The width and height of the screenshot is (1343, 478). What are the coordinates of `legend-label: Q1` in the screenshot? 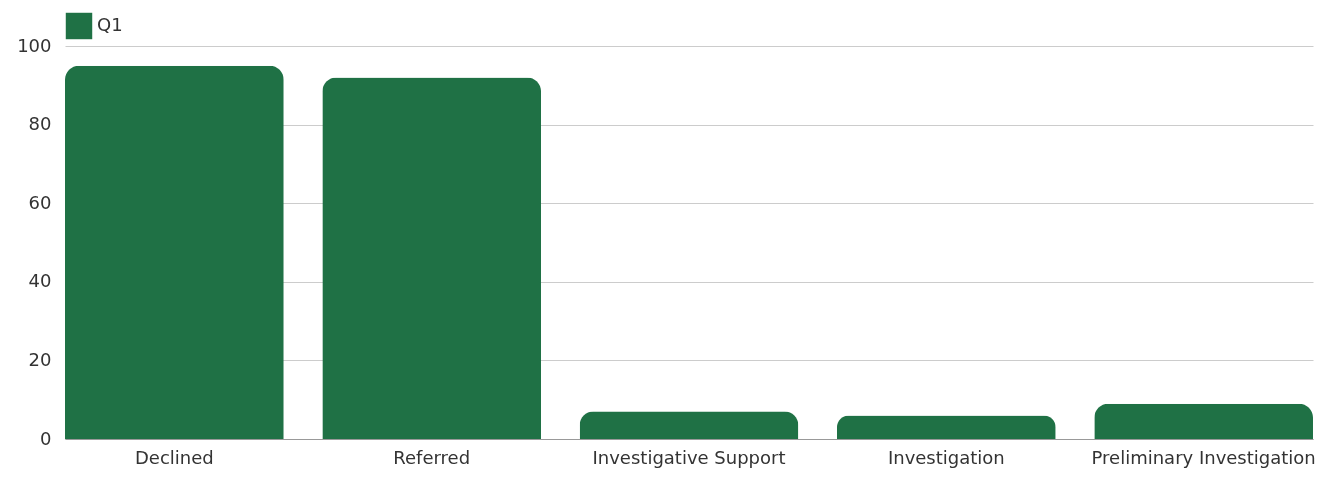 It's located at (110, 24).